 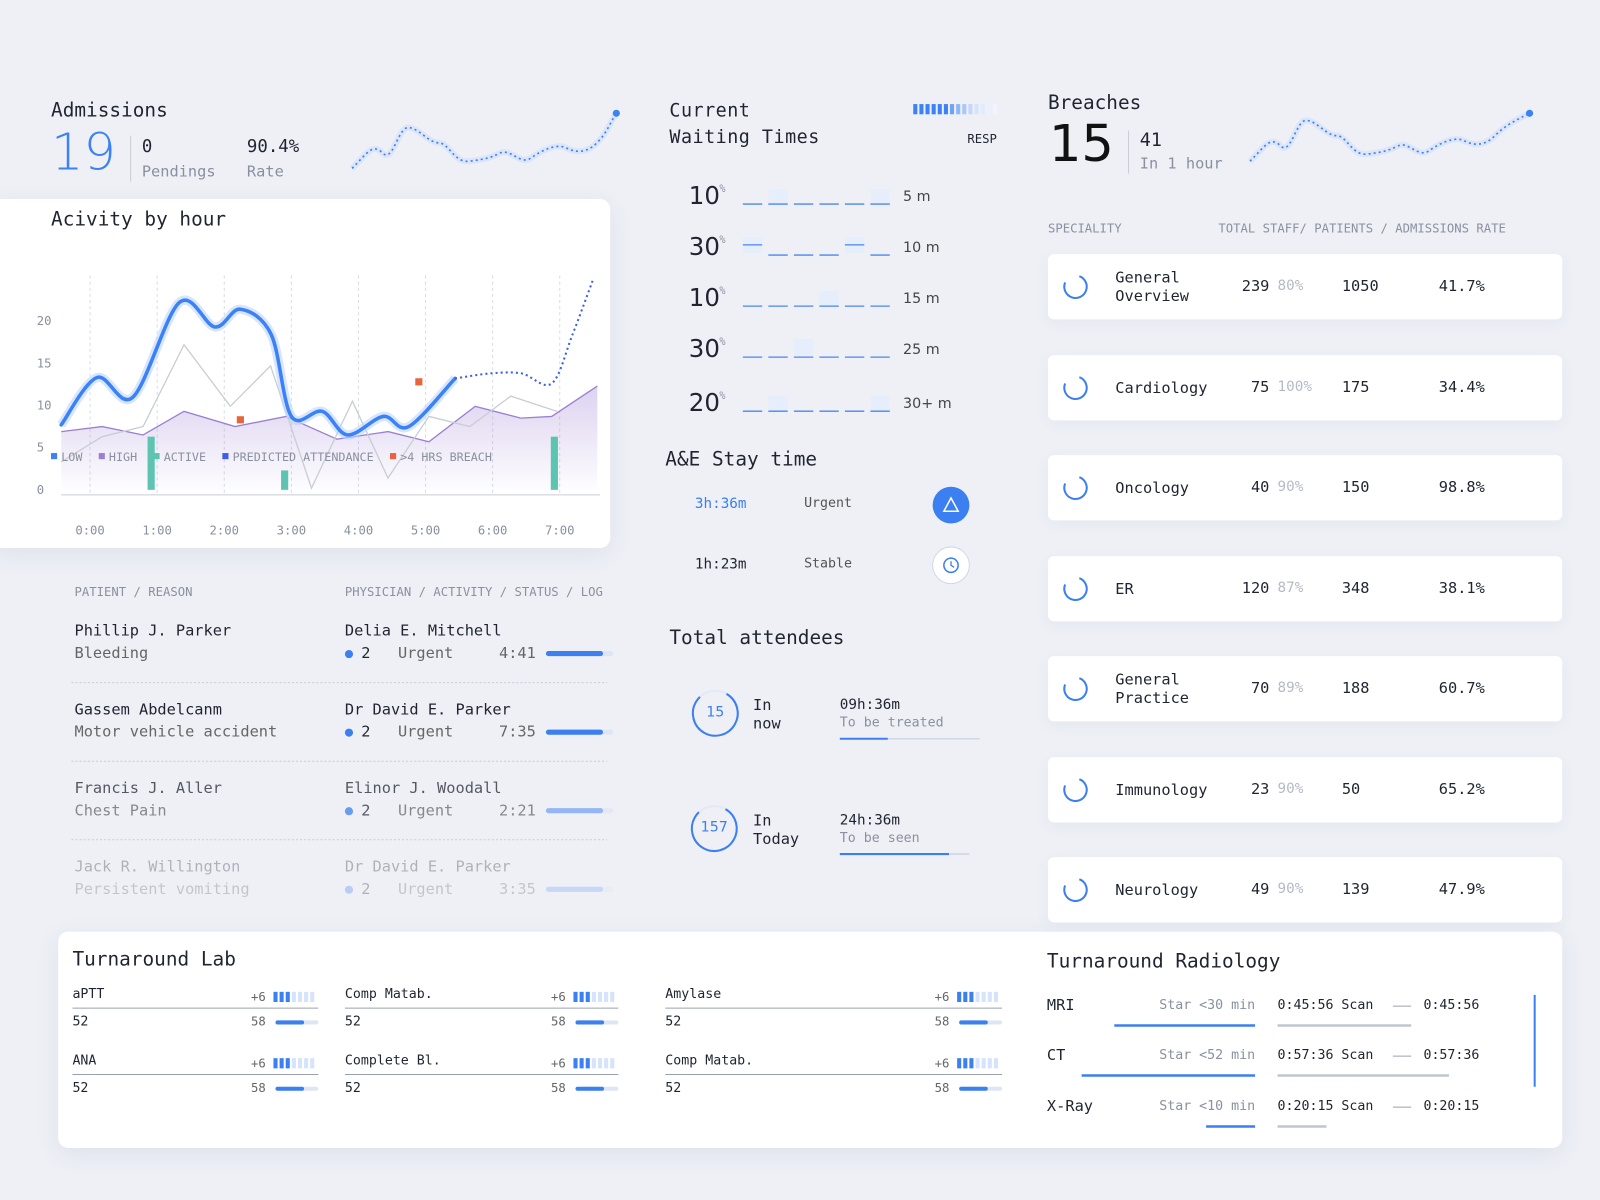 I want to click on staff-count: 70, so click(x=1260, y=687).